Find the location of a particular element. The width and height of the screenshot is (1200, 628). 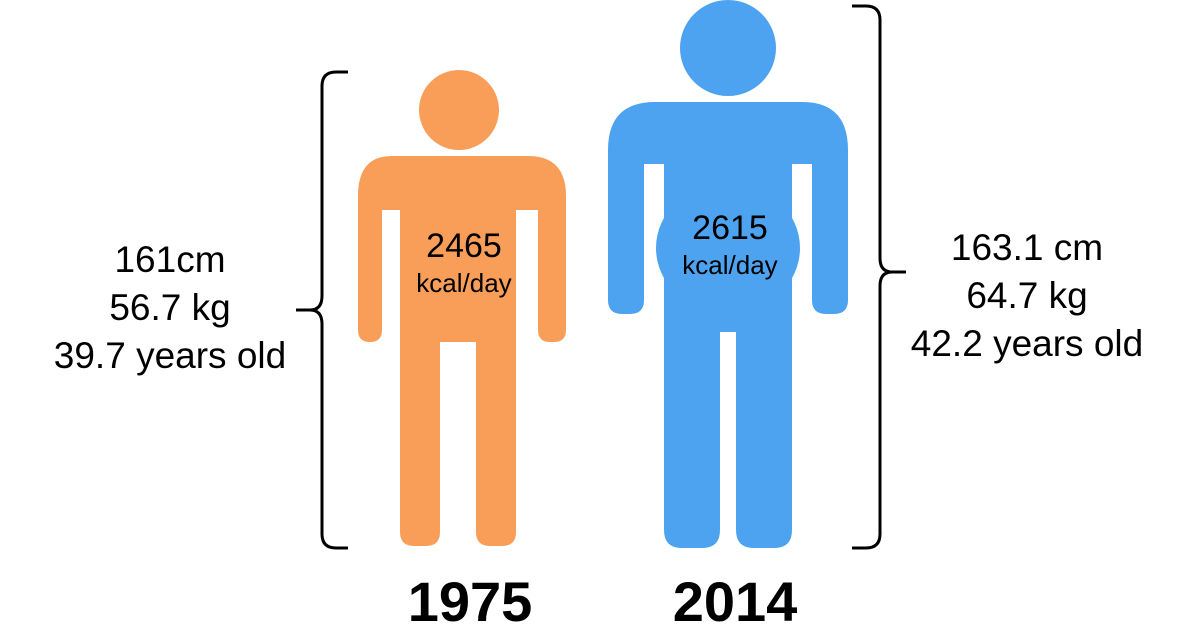

left-bracket is located at coordinates (322, 310).